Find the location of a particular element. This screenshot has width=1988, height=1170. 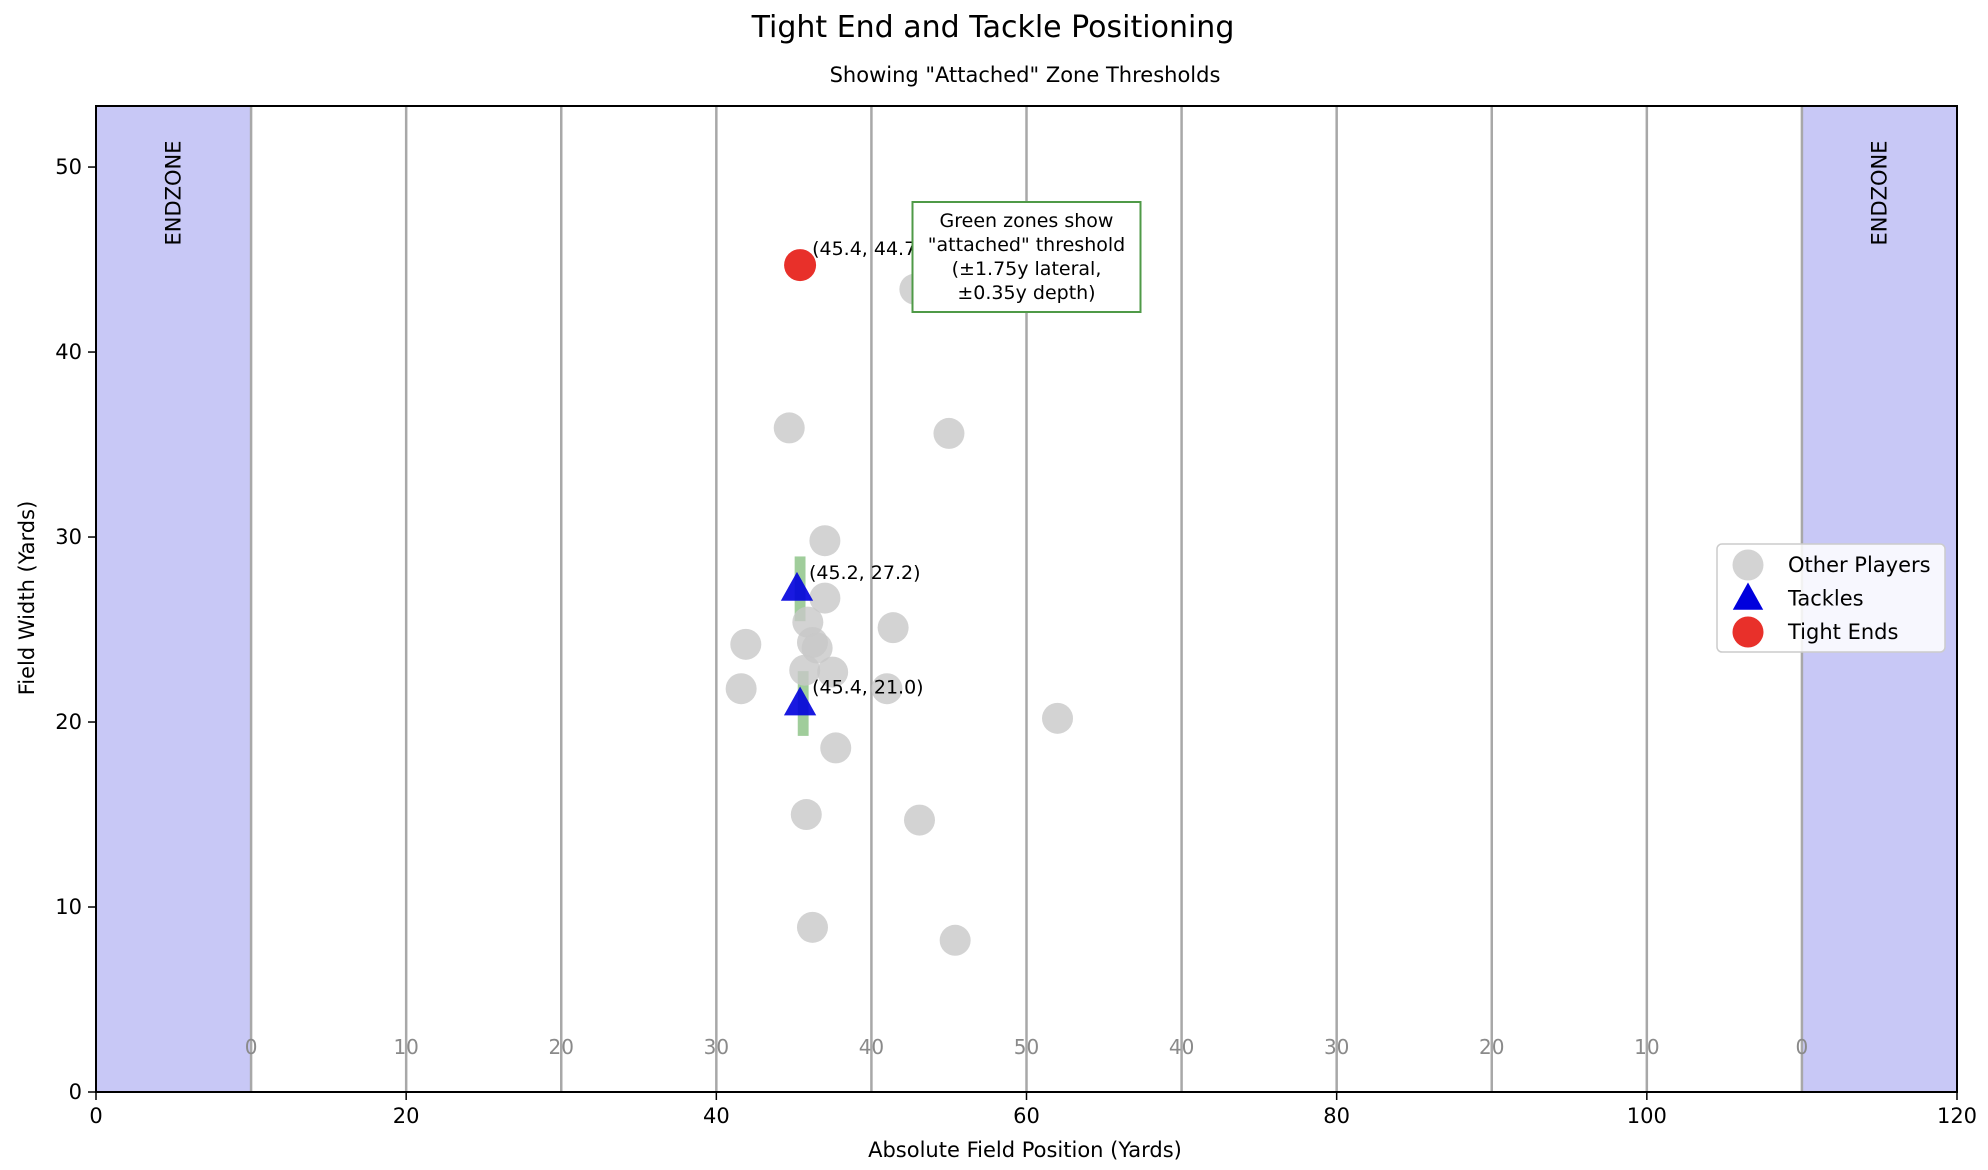

y-tick-label: 10 is located at coordinates (68, 907).